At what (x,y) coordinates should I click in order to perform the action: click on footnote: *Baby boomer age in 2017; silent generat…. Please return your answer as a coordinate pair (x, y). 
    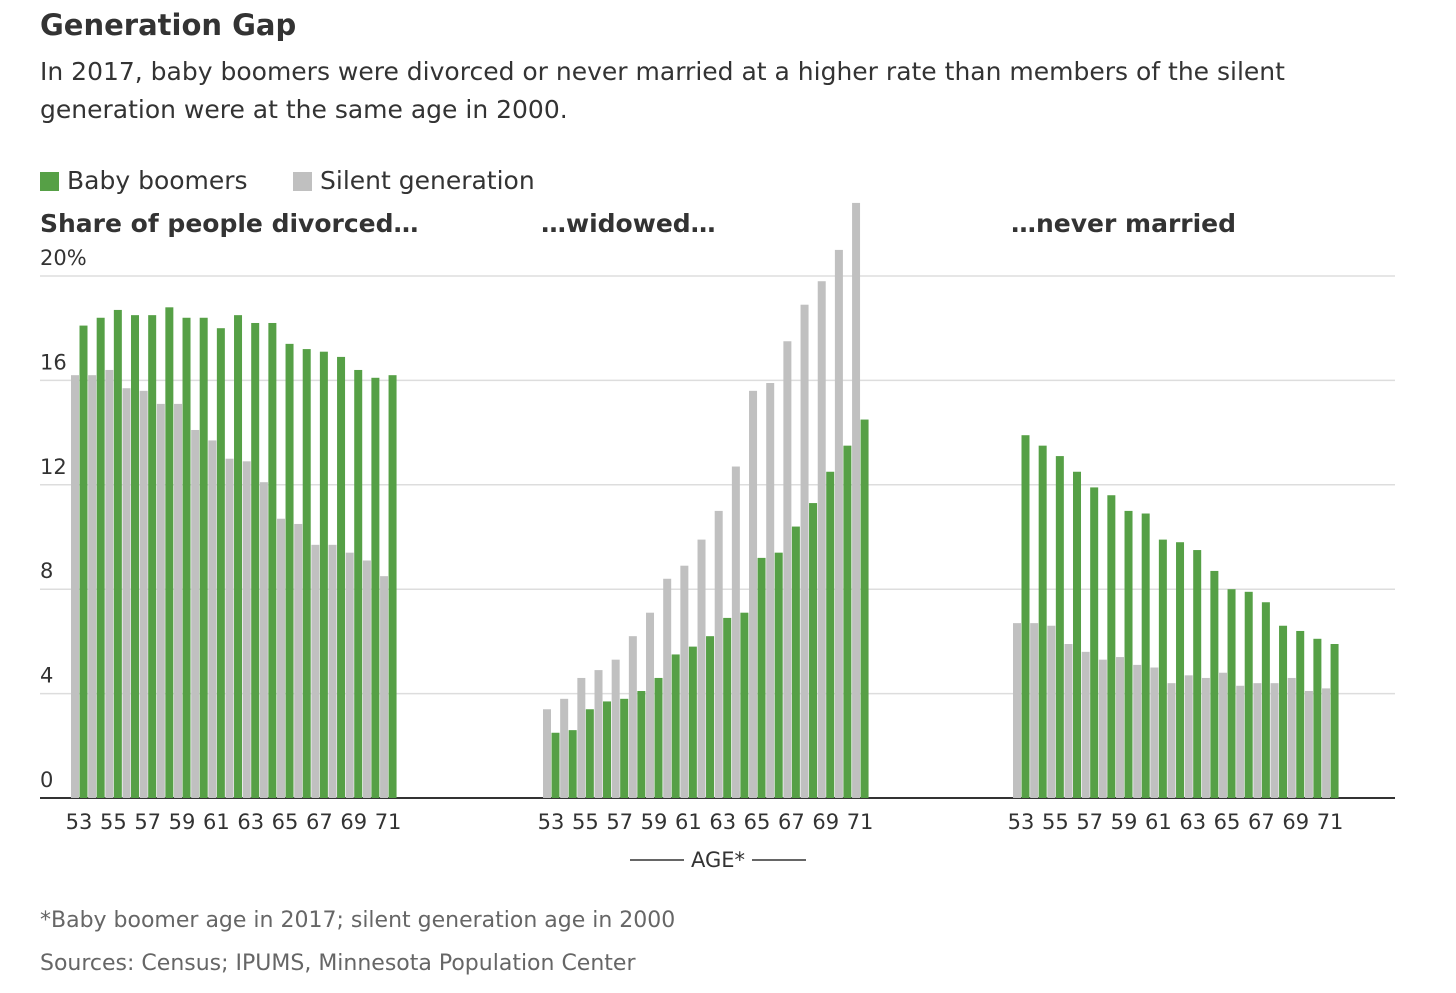
    Looking at the image, I should click on (357, 920).